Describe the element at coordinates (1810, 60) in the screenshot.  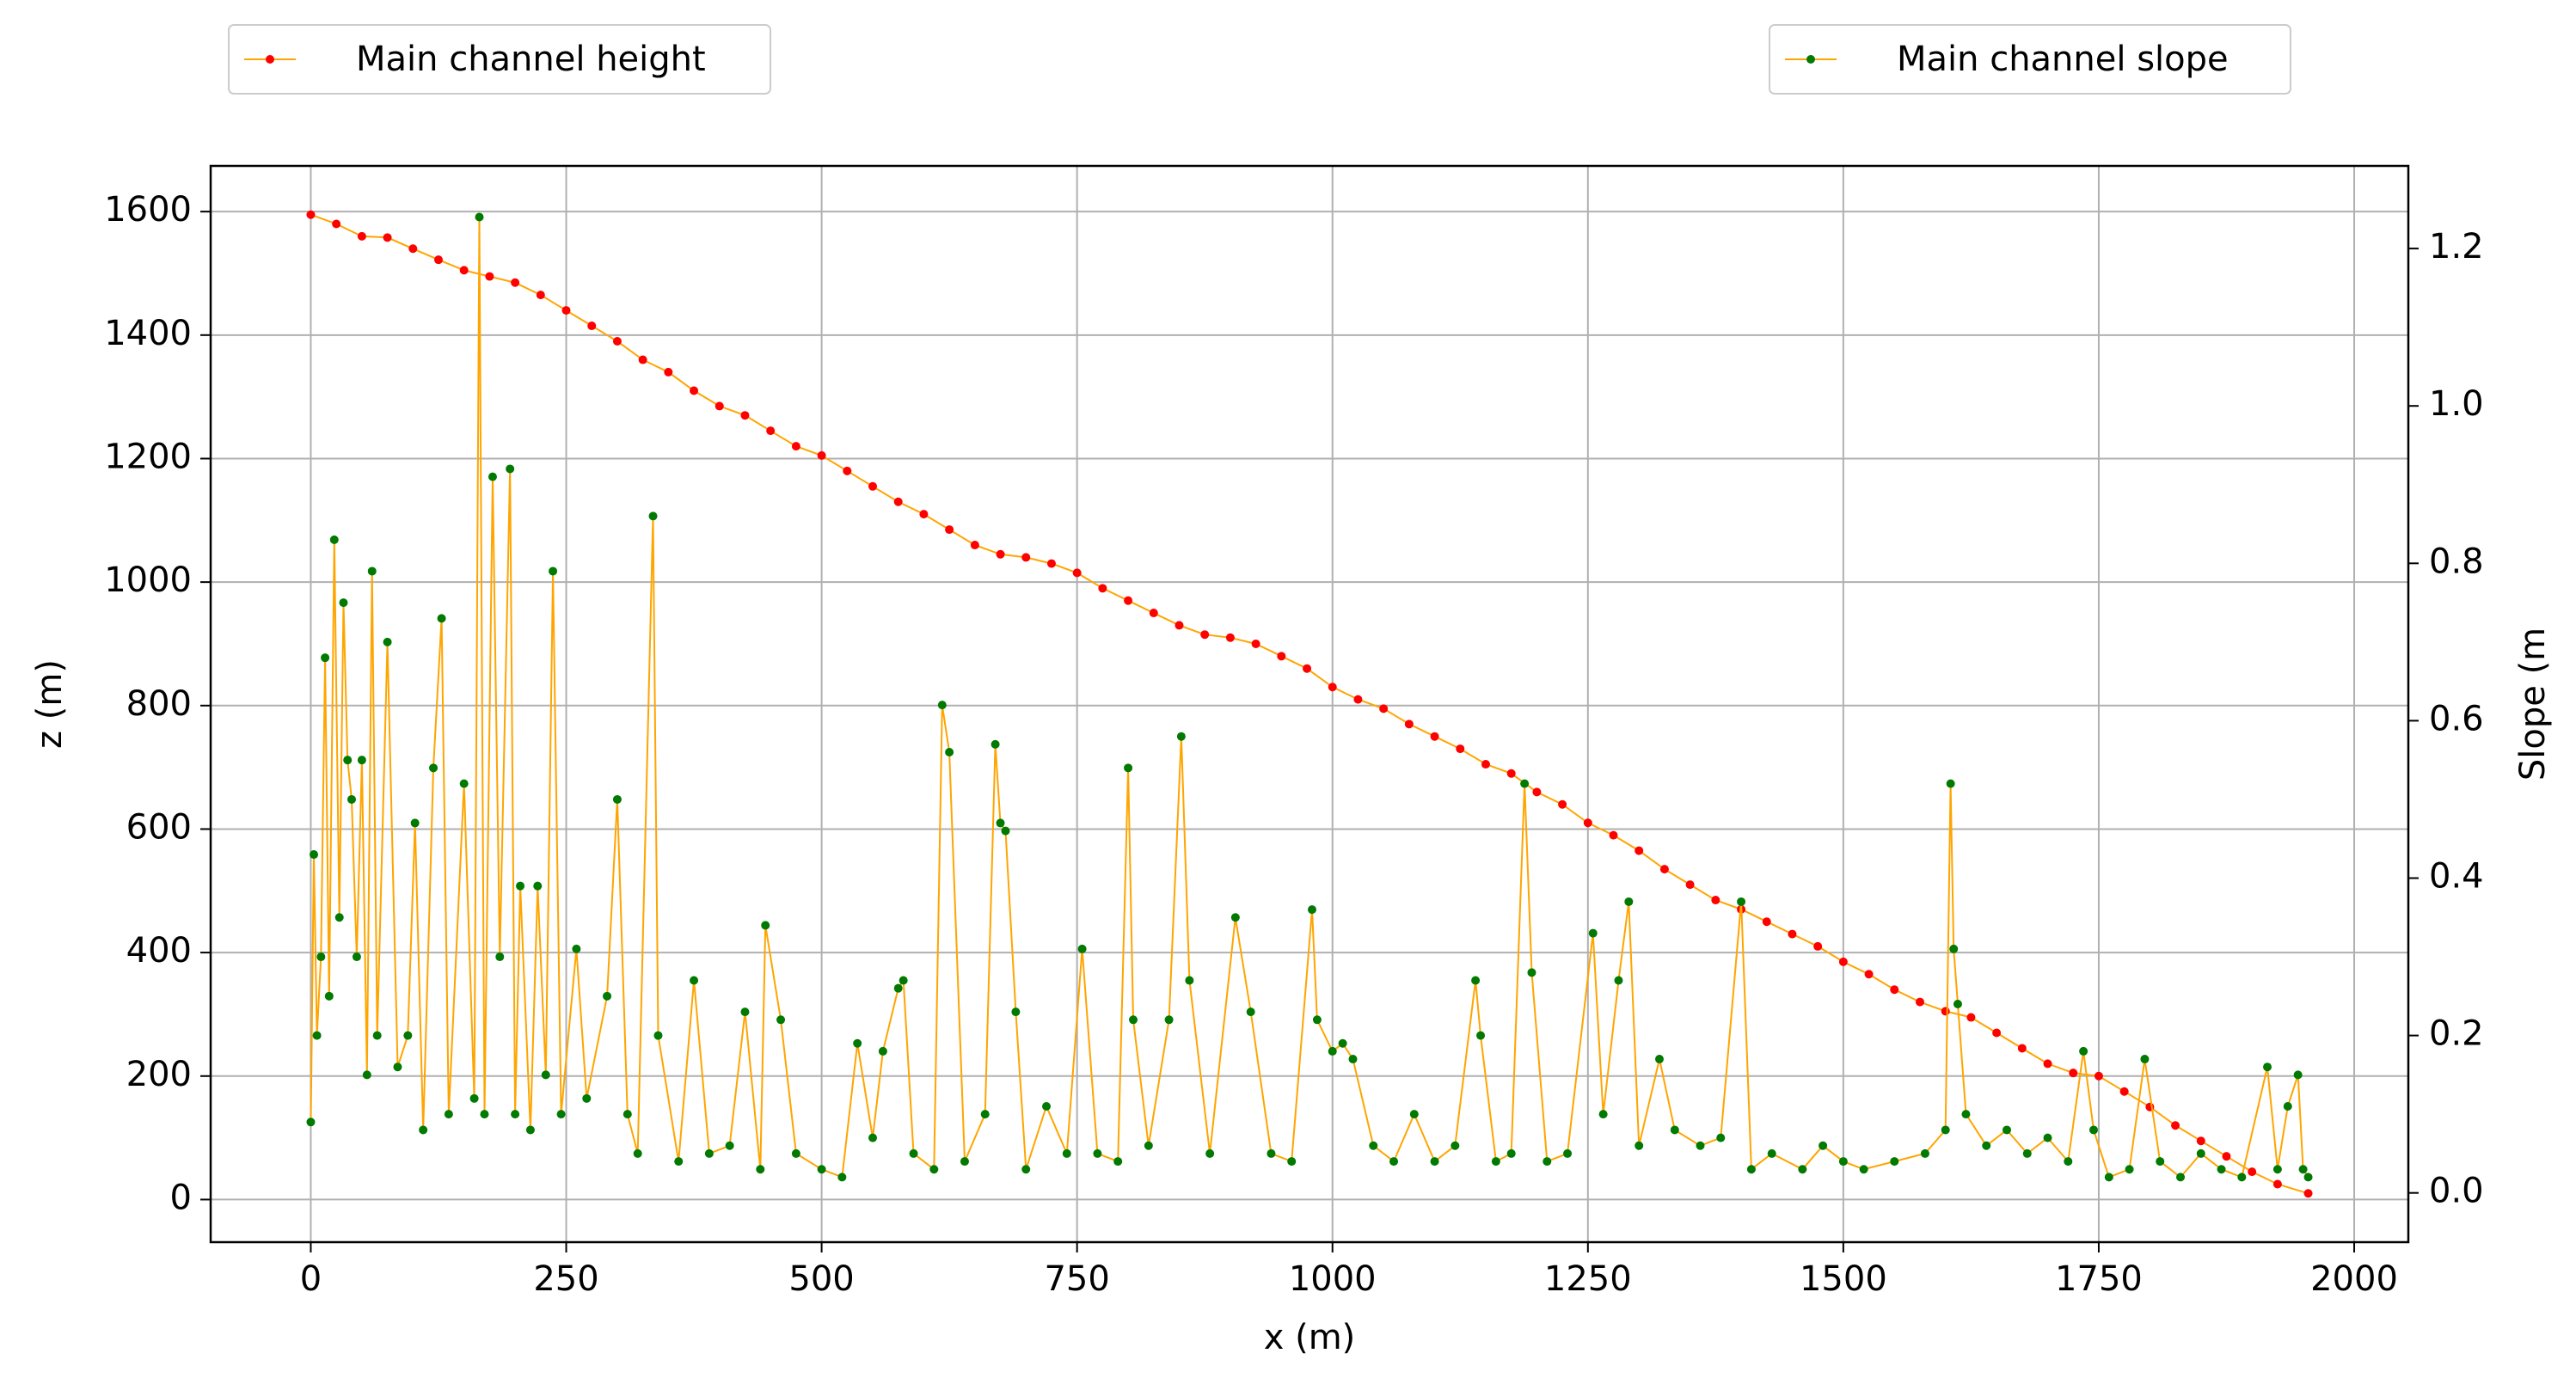
I see `legend-marker` at that location.